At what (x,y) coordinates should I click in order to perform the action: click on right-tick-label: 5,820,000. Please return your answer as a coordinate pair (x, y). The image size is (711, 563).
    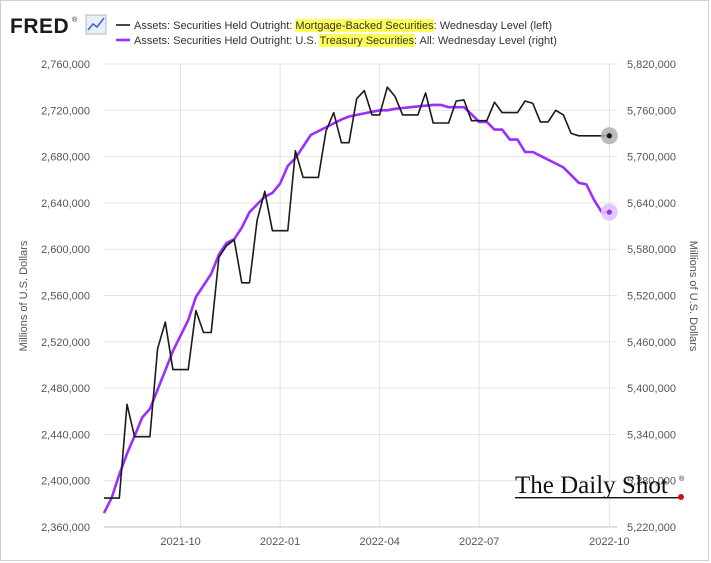
    Looking at the image, I should click on (651, 65).